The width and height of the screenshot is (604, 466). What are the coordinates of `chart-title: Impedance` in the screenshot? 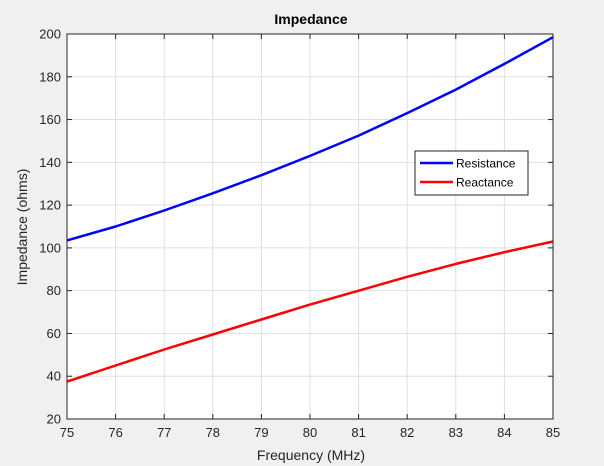 It's located at (310, 19).